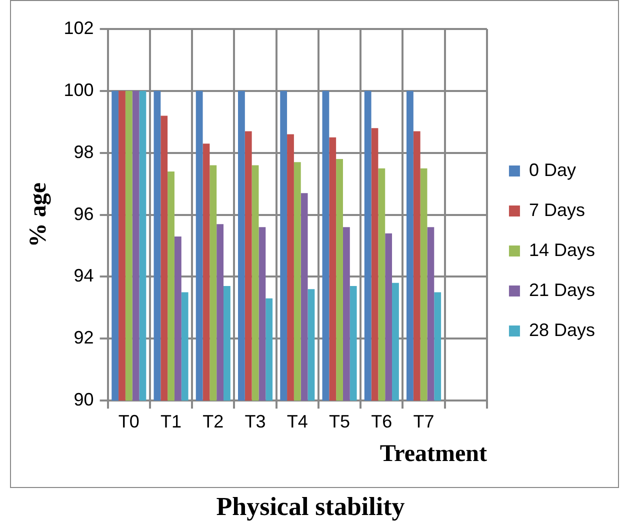 This screenshot has height=526, width=621. Describe the element at coordinates (255, 421) in the screenshot. I see `x-tick-label: T3` at that location.